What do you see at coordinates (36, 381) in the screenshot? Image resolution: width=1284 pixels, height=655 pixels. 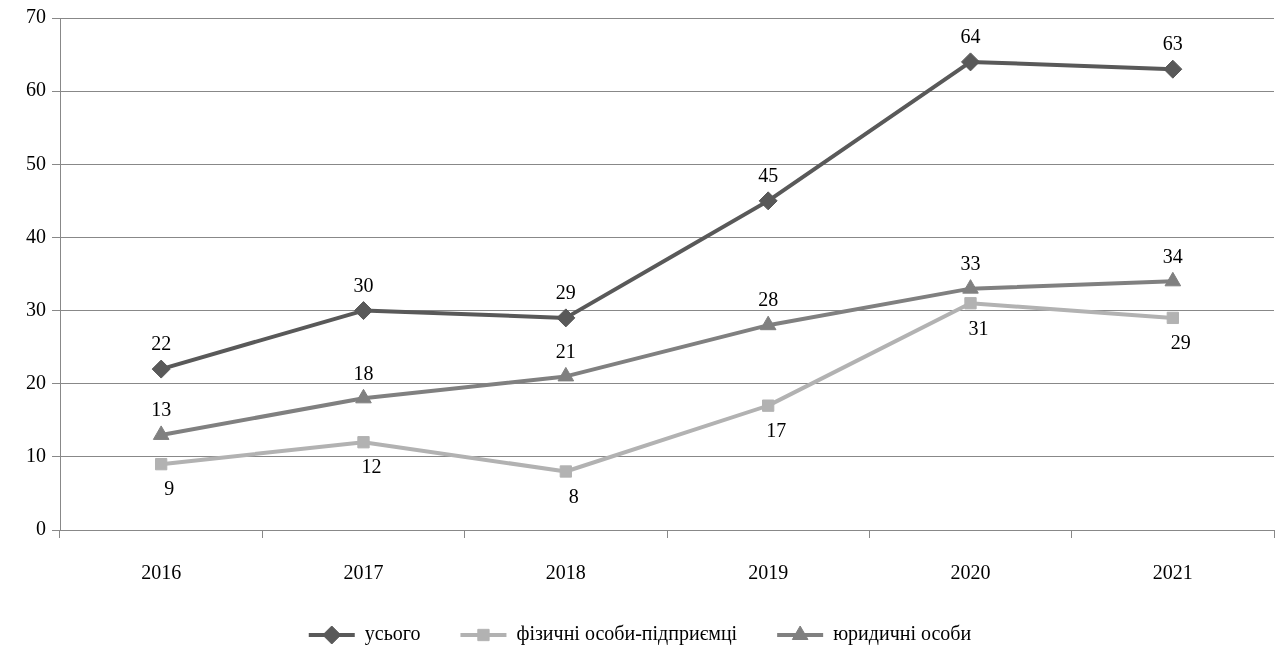 I see `y-tick-label: 20` at bounding box center [36, 381].